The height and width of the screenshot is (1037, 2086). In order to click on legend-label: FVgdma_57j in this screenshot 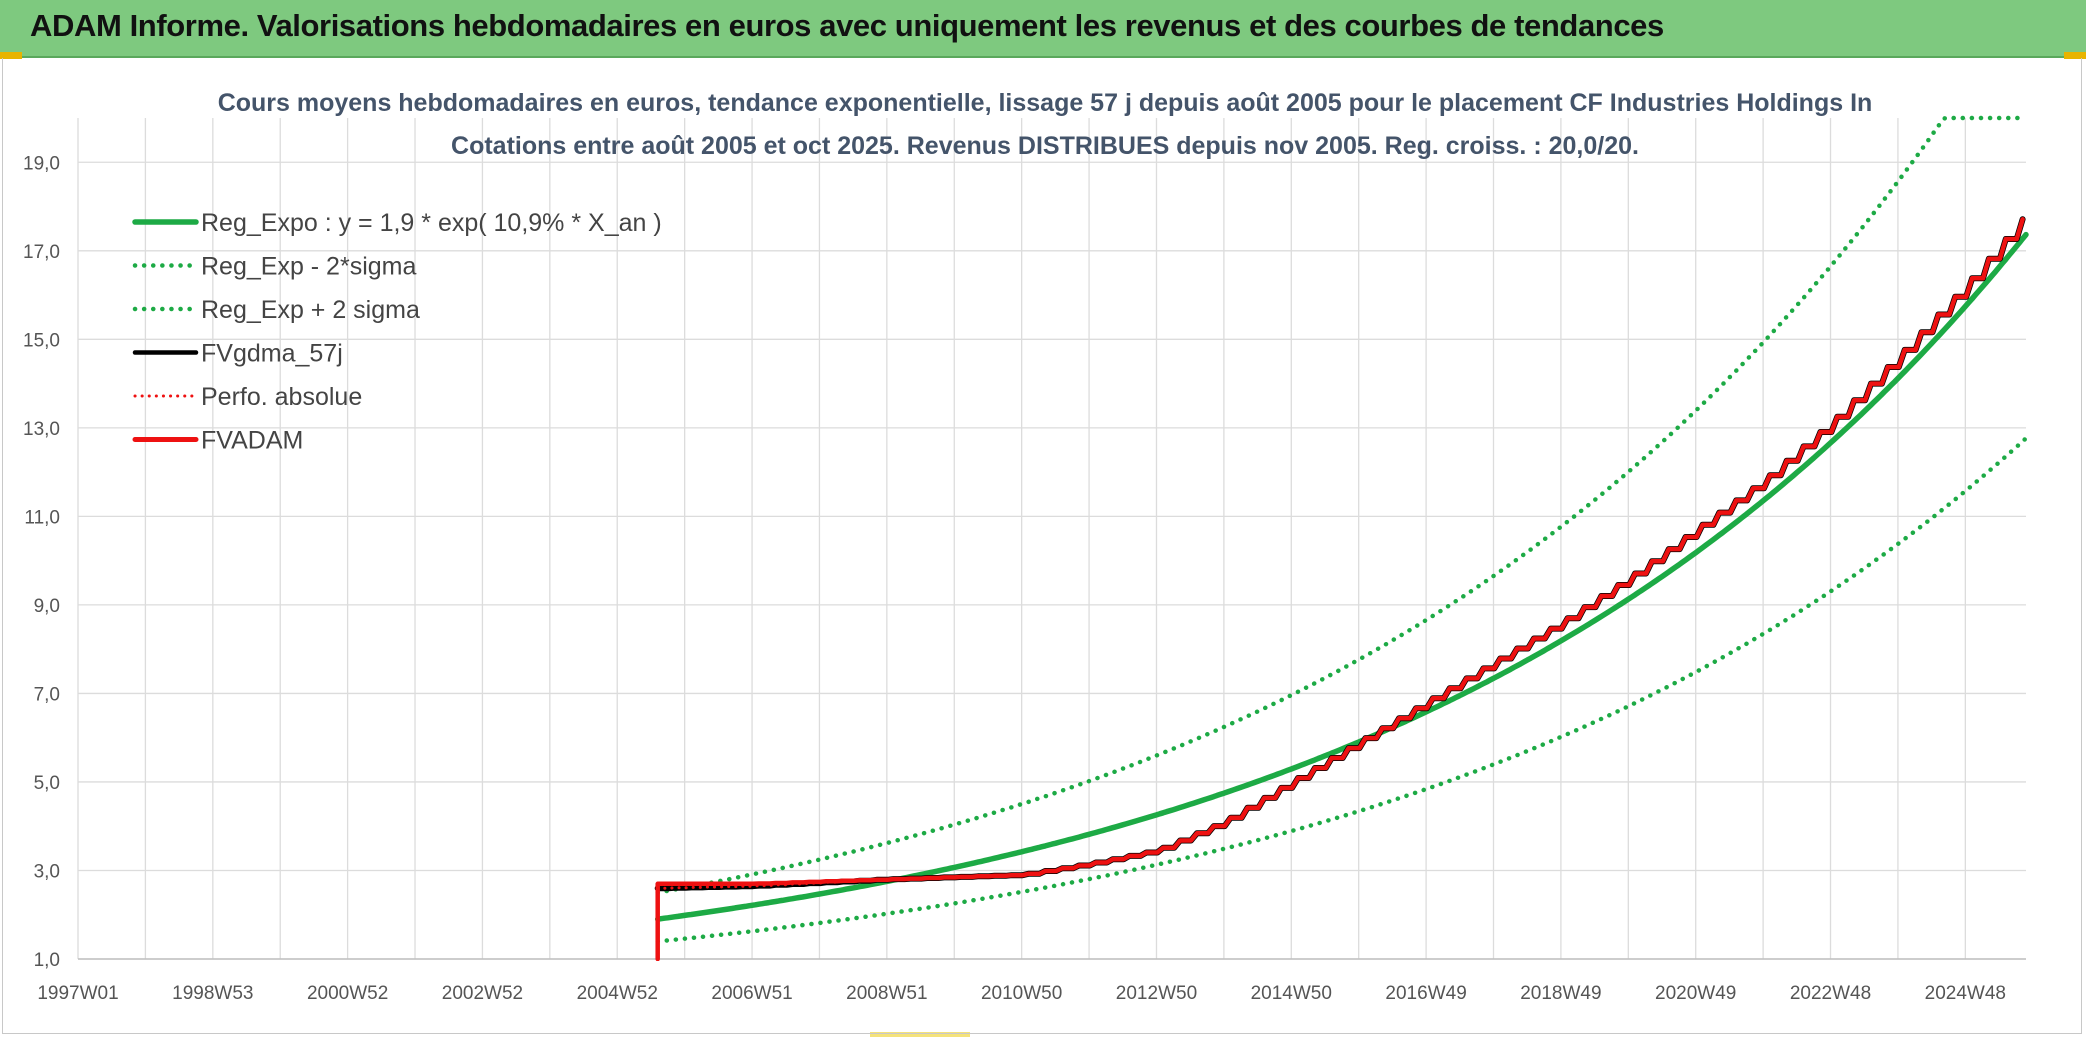, I will do `click(272, 354)`.